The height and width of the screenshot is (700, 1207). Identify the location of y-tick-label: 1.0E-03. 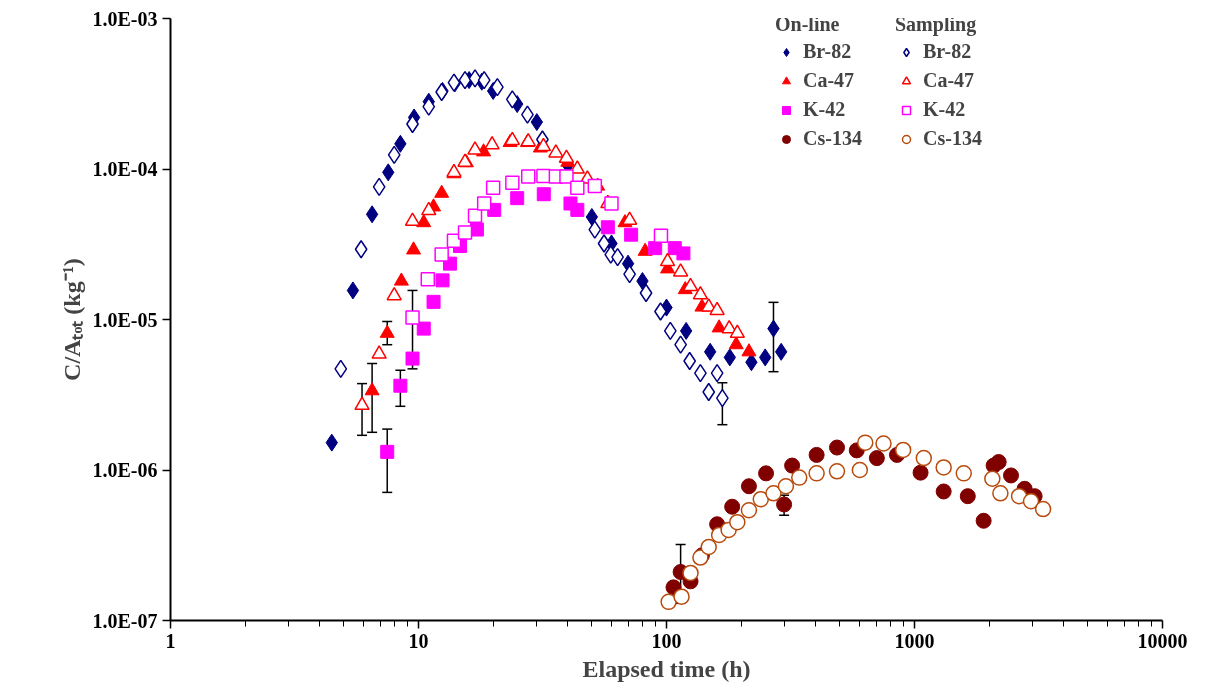
(125, 18).